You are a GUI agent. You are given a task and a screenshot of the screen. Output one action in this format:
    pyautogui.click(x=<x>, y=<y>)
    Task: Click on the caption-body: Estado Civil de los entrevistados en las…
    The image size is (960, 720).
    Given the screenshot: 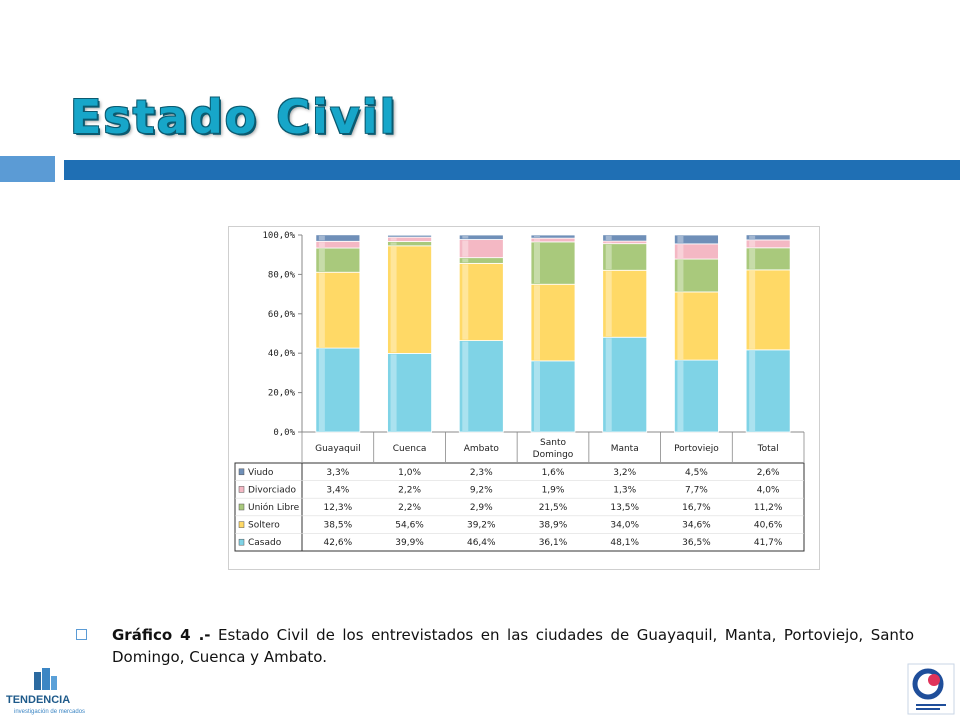 What is the action you would take?
    pyautogui.click(x=513, y=646)
    